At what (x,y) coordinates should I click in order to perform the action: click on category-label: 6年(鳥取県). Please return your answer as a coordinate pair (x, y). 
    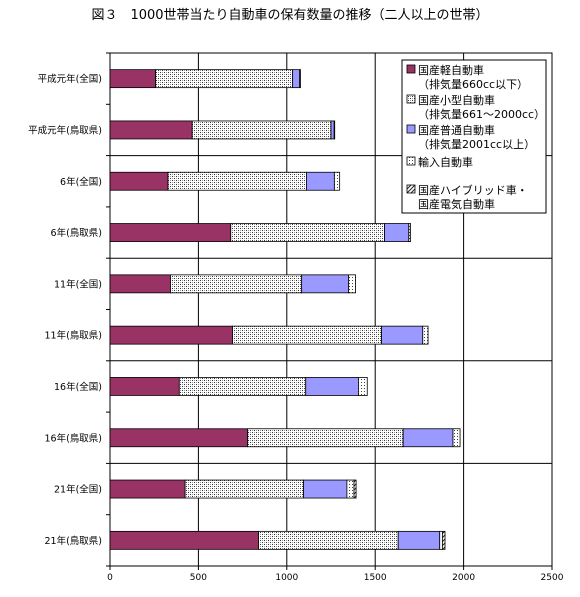
    Looking at the image, I should click on (76, 233).